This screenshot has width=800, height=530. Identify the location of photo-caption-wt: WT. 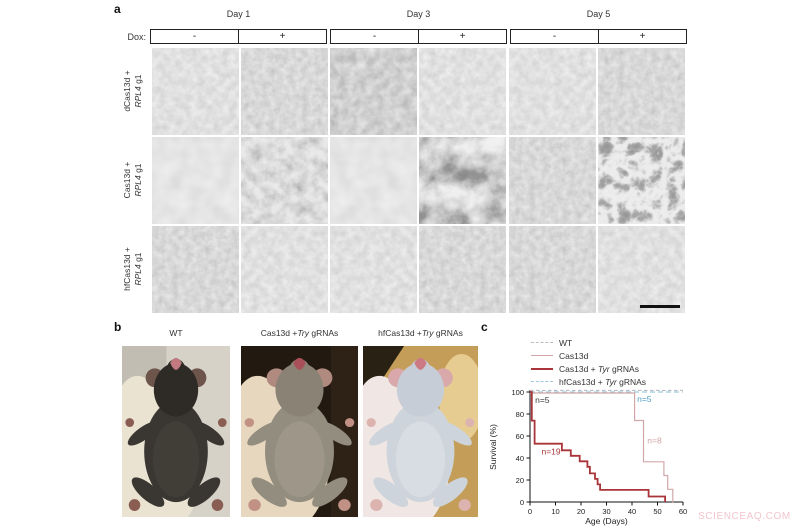
(176, 333).